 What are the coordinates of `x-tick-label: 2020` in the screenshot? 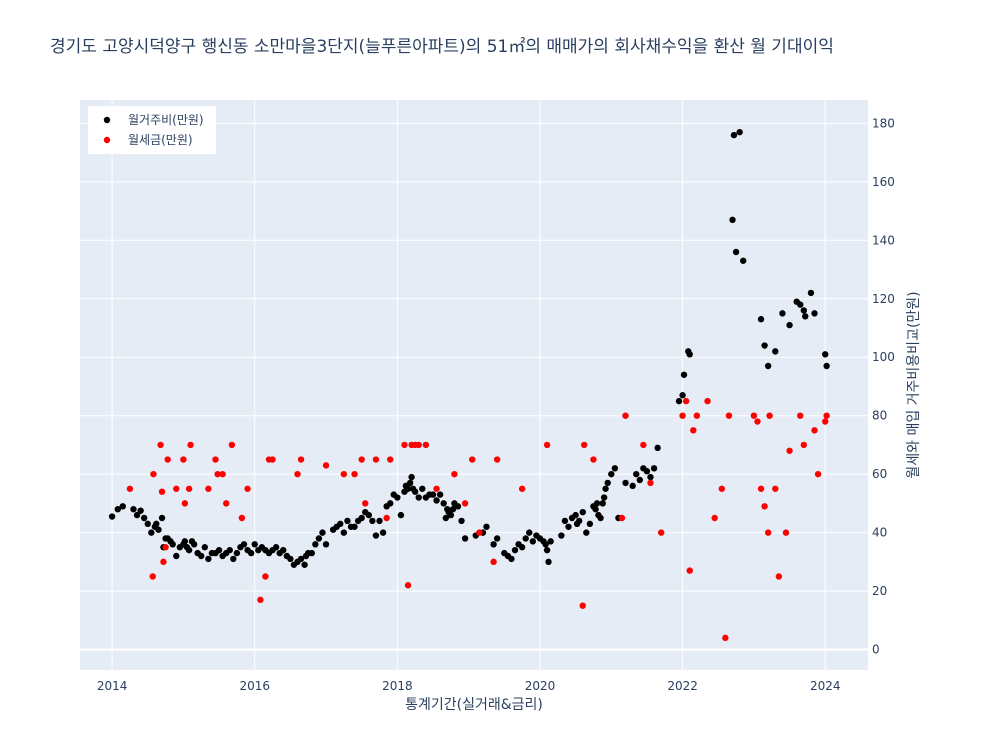 It's located at (540, 686).